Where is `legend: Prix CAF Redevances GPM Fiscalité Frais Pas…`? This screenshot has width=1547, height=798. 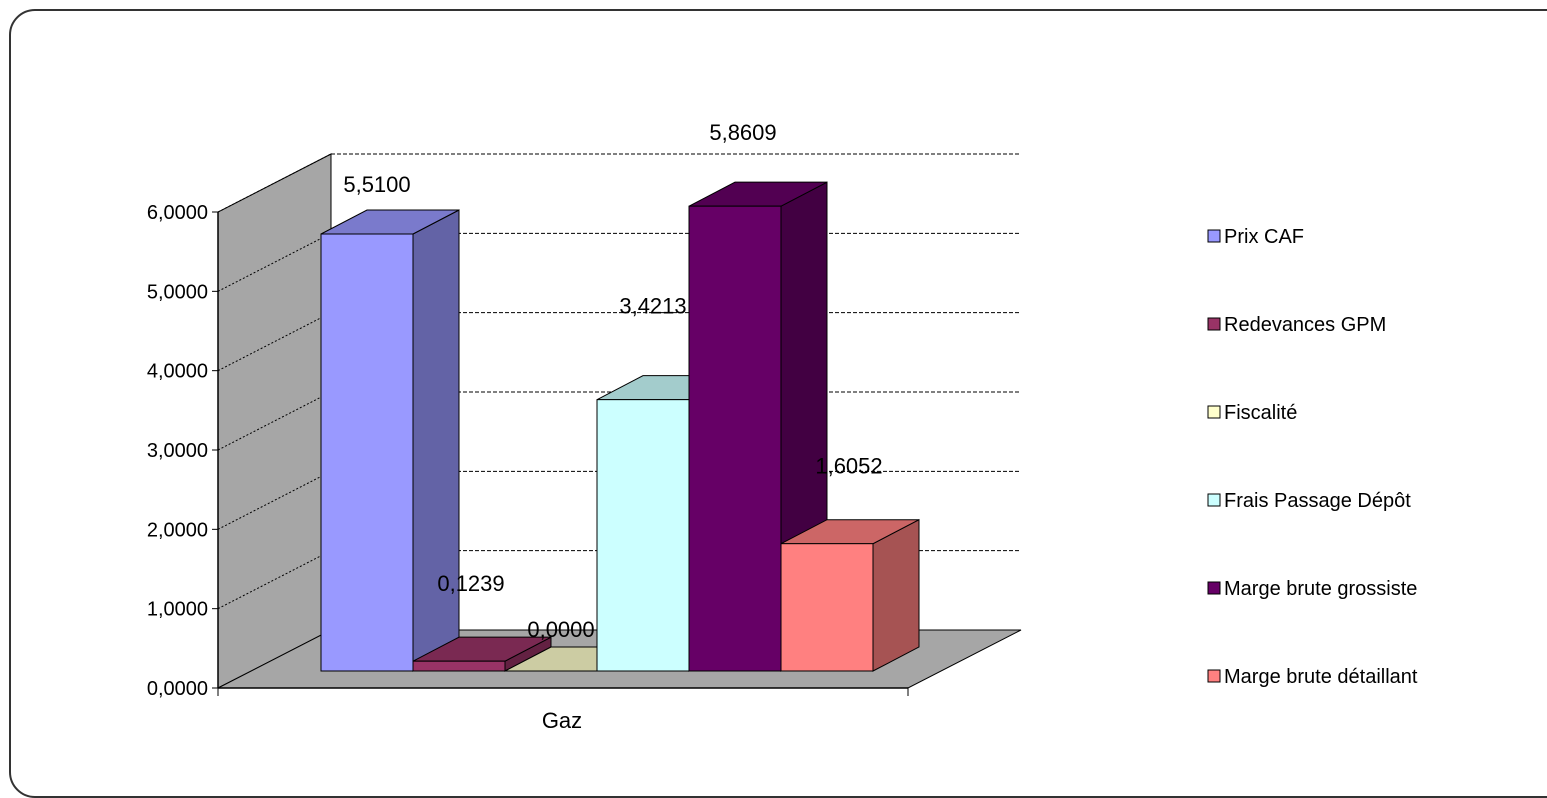
legend: Prix CAF Redevances GPM Fiscalité Frais Pas… is located at coordinates (1313, 457).